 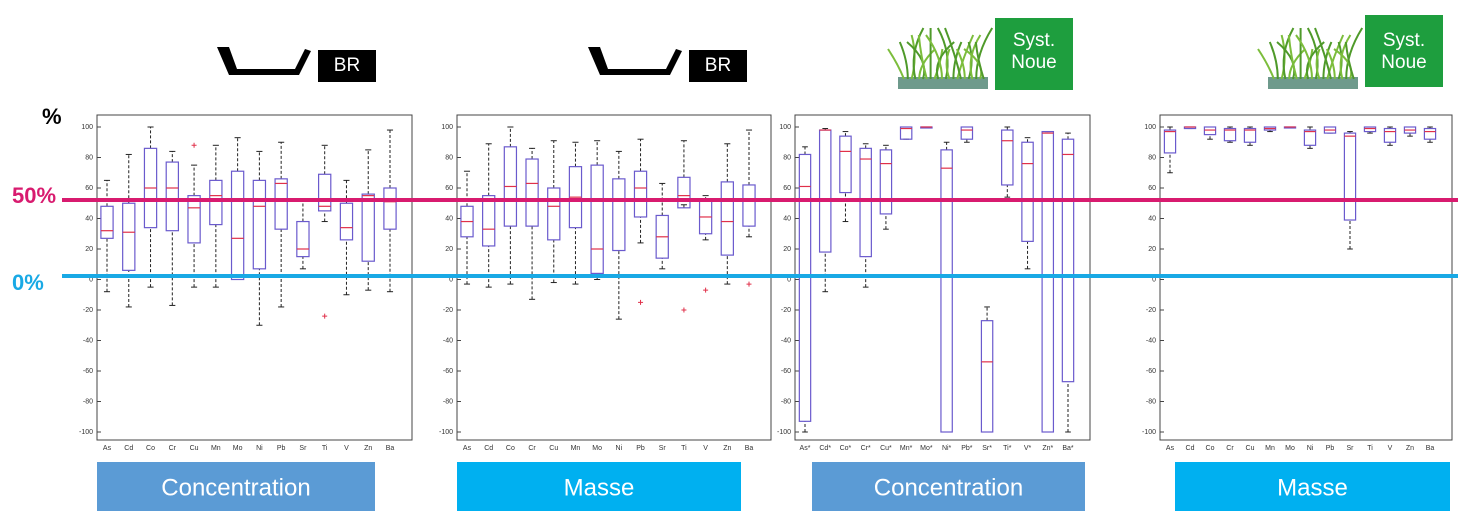 What do you see at coordinates (448, 401) in the screenshot?
I see `y-tick-label: -80` at bounding box center [448, 401].